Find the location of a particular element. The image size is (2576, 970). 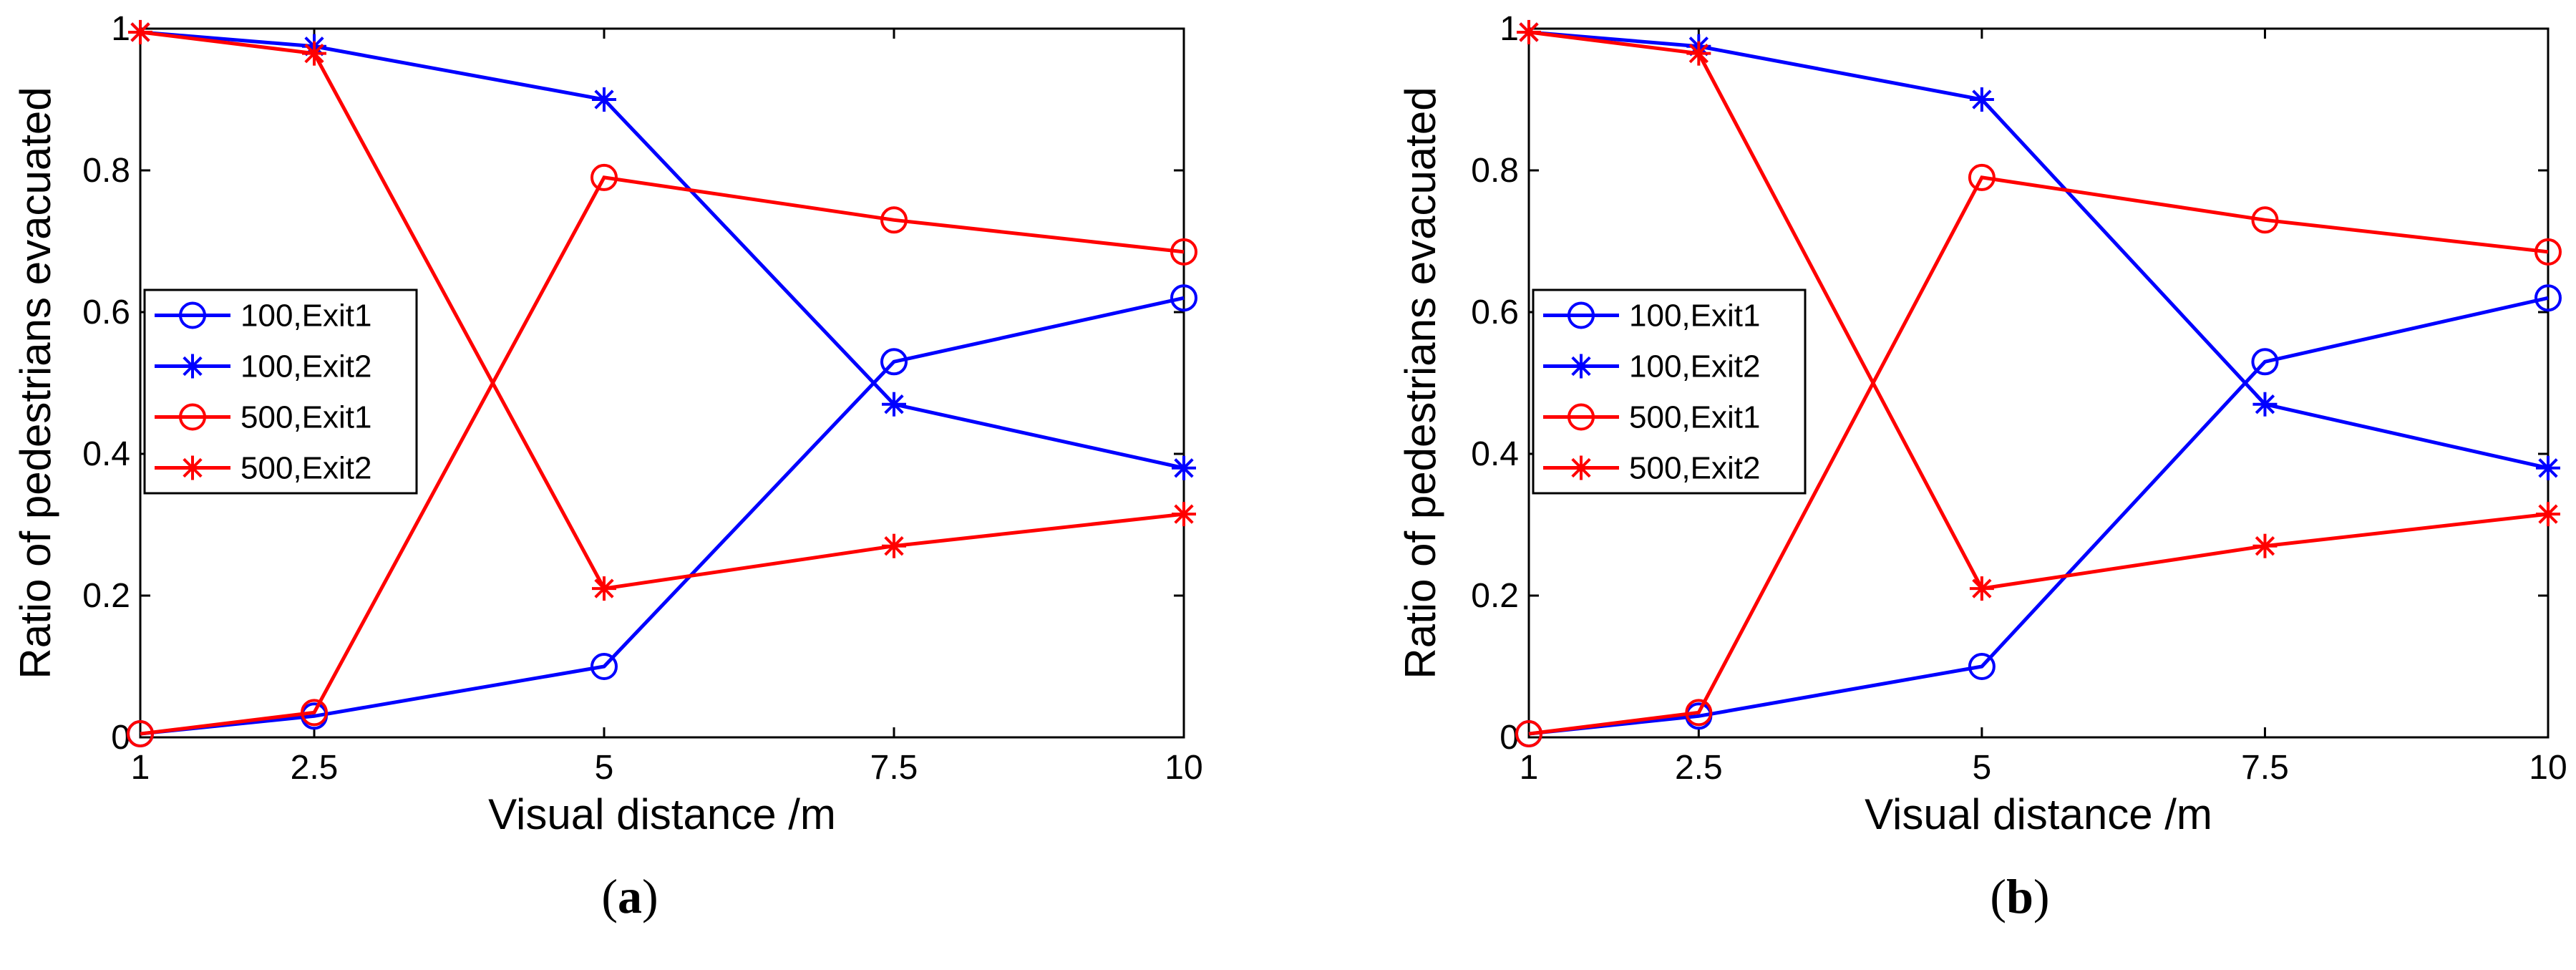

panel-label: (b) is located at coordinates (2019, 896).